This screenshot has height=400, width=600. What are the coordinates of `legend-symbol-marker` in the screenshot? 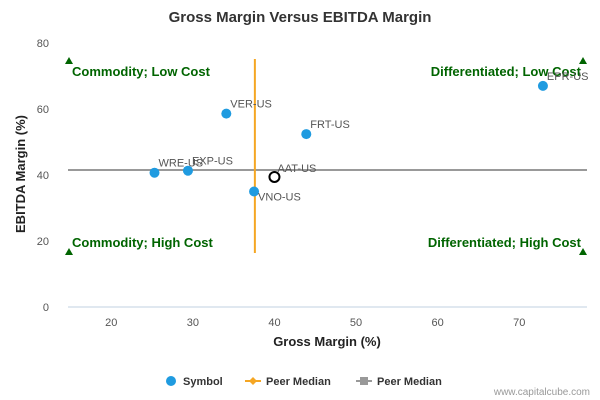 It's located at (171, 381).